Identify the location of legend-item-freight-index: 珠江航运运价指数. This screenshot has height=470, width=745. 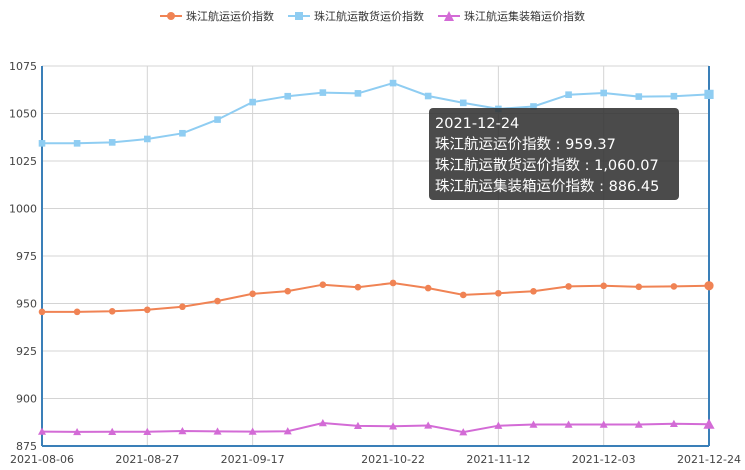
(217, 16).